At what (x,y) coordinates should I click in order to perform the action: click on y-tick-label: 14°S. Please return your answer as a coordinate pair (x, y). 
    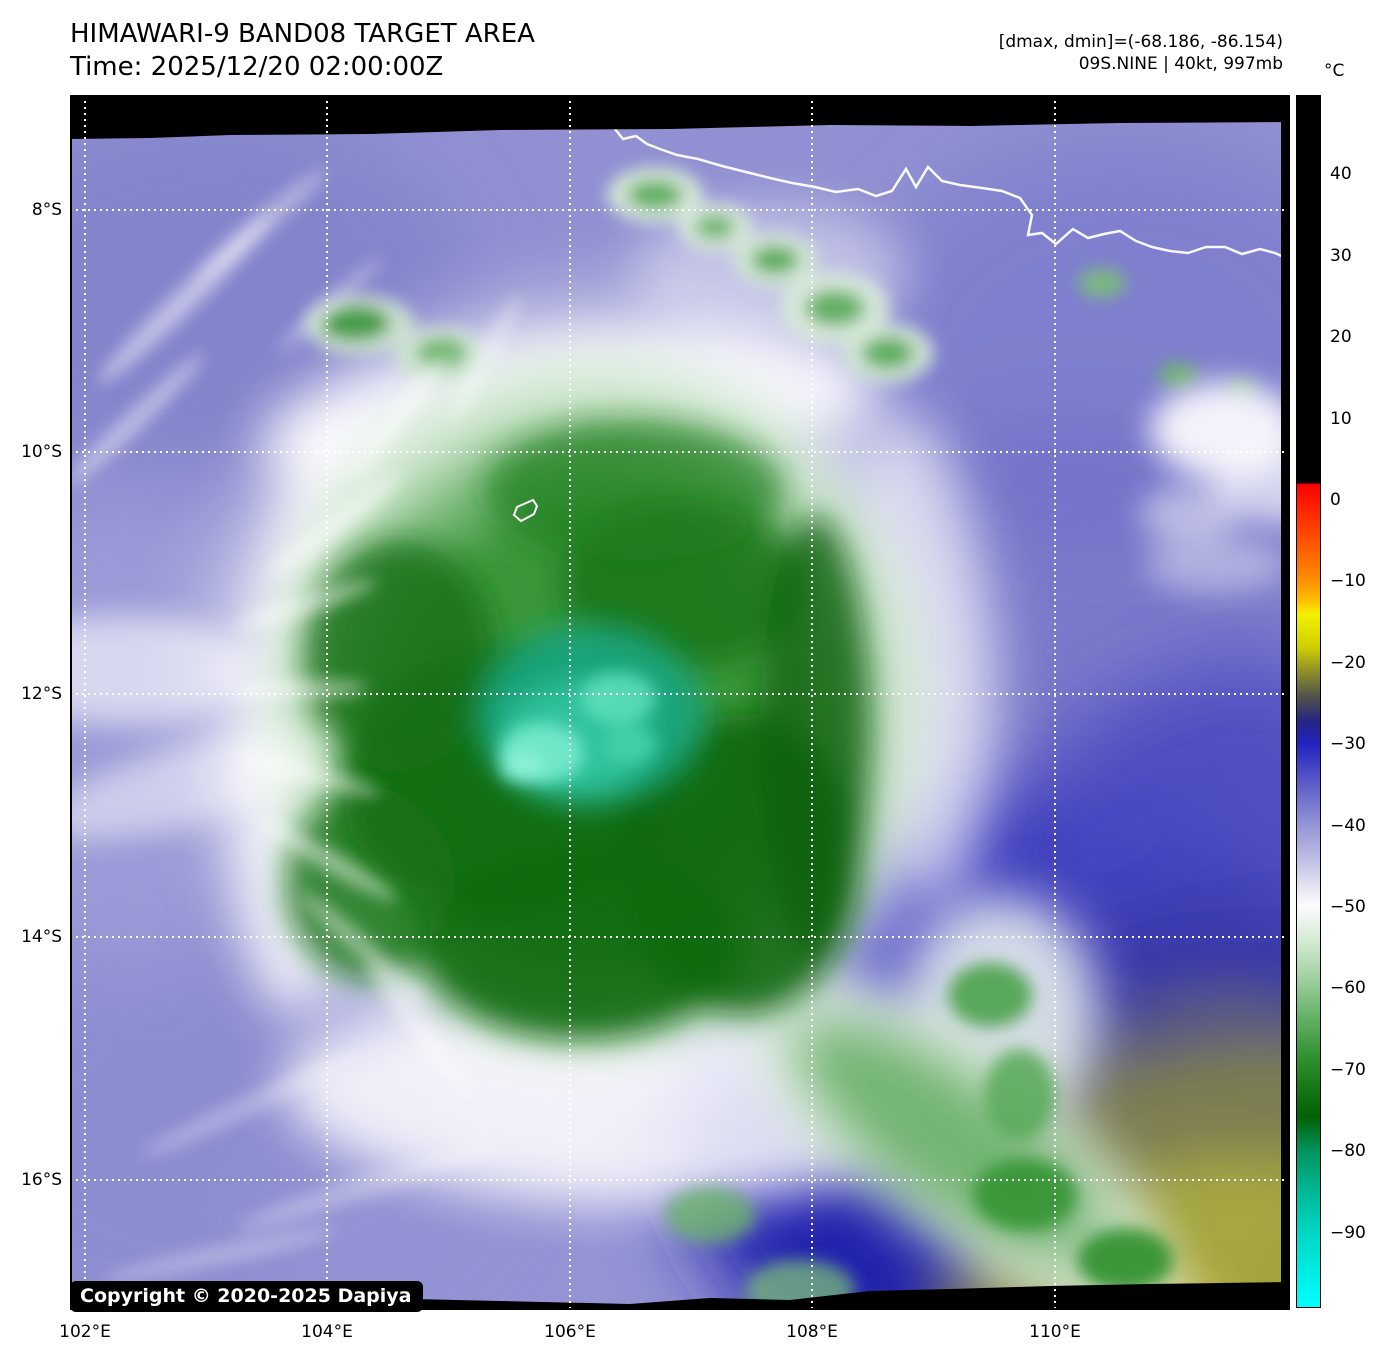
    Looking at the image, I should click on (41, 937).